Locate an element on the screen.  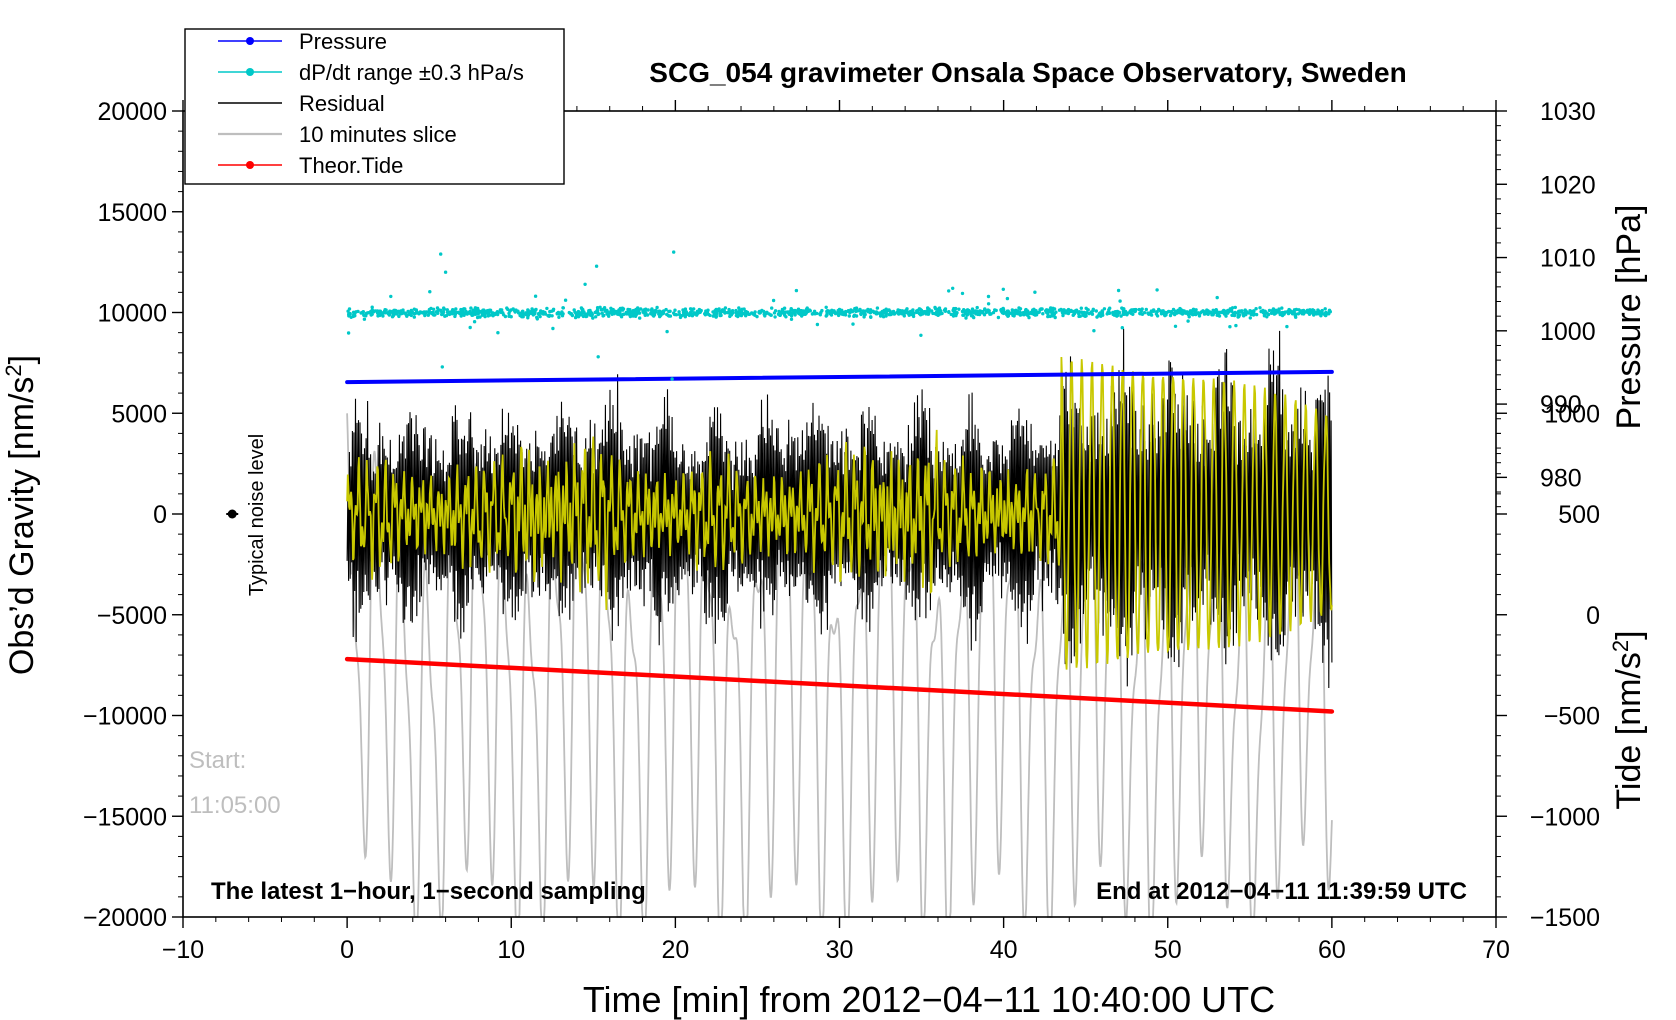
legend-label: dP/dt range ±0.3 hPa/s is located at coordinates (411, 72).